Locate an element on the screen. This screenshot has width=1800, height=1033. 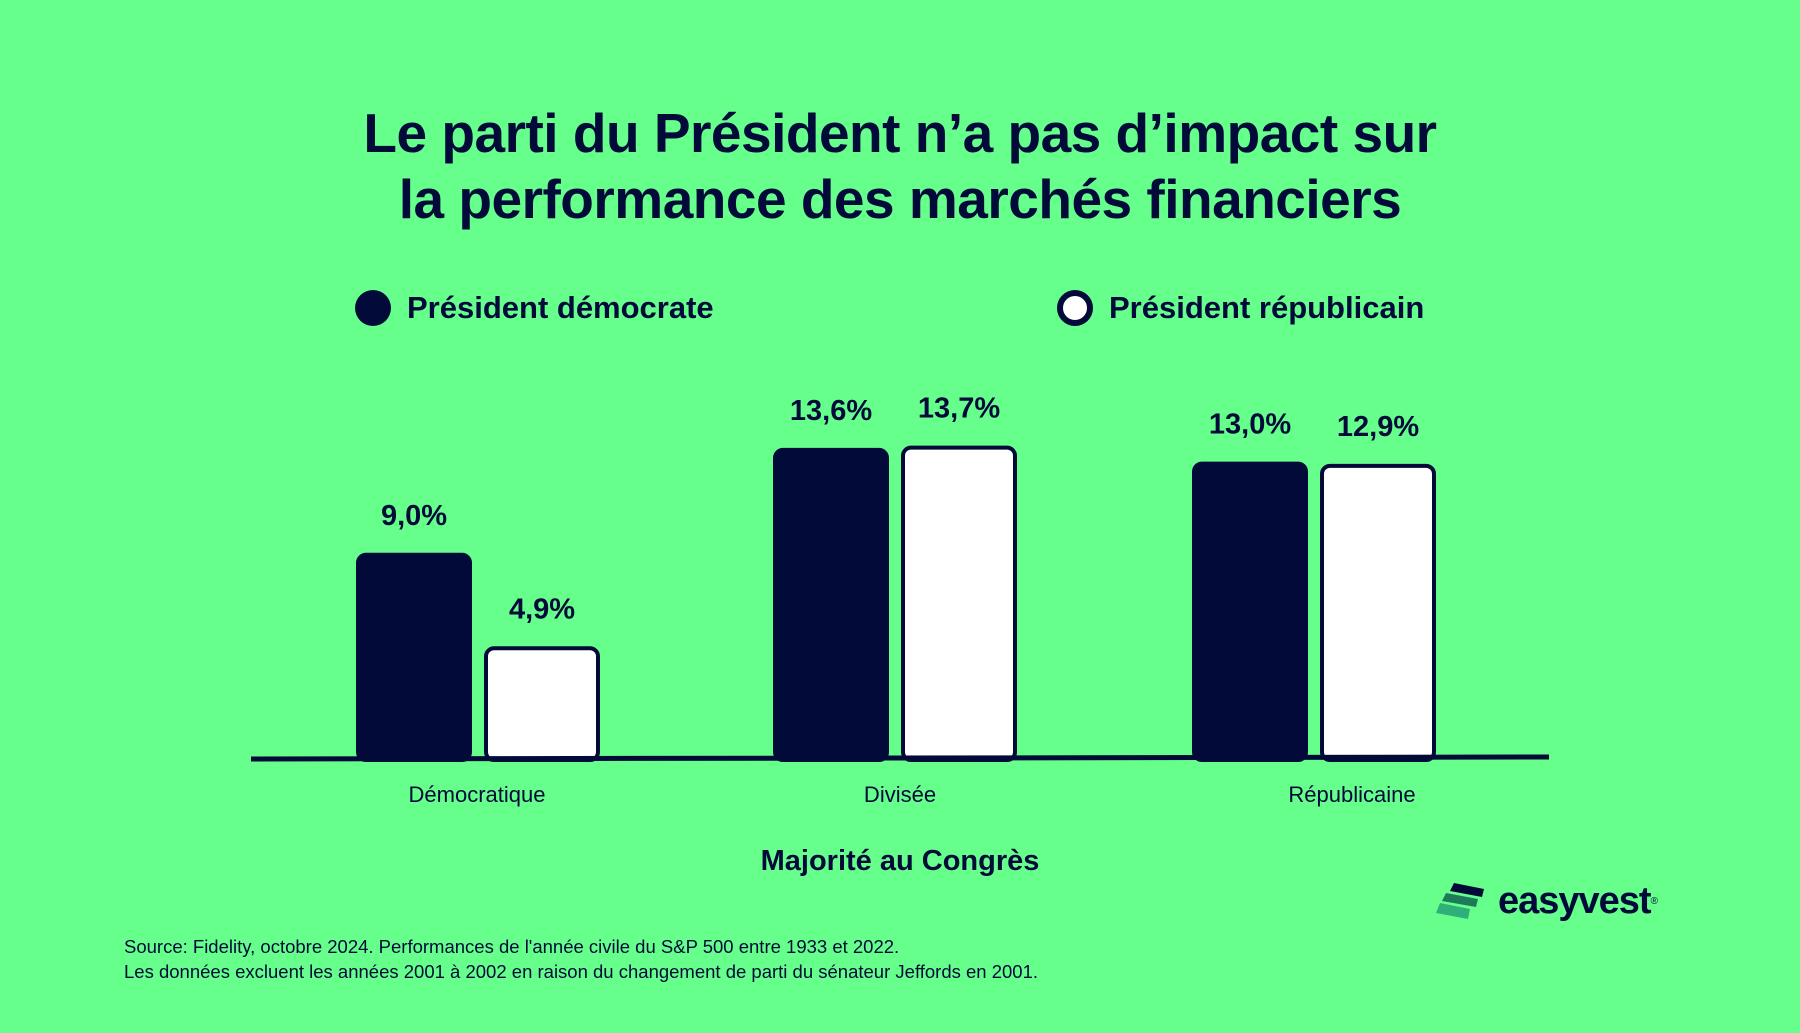
category-label: Divisée is located at coordinates (900, 794).